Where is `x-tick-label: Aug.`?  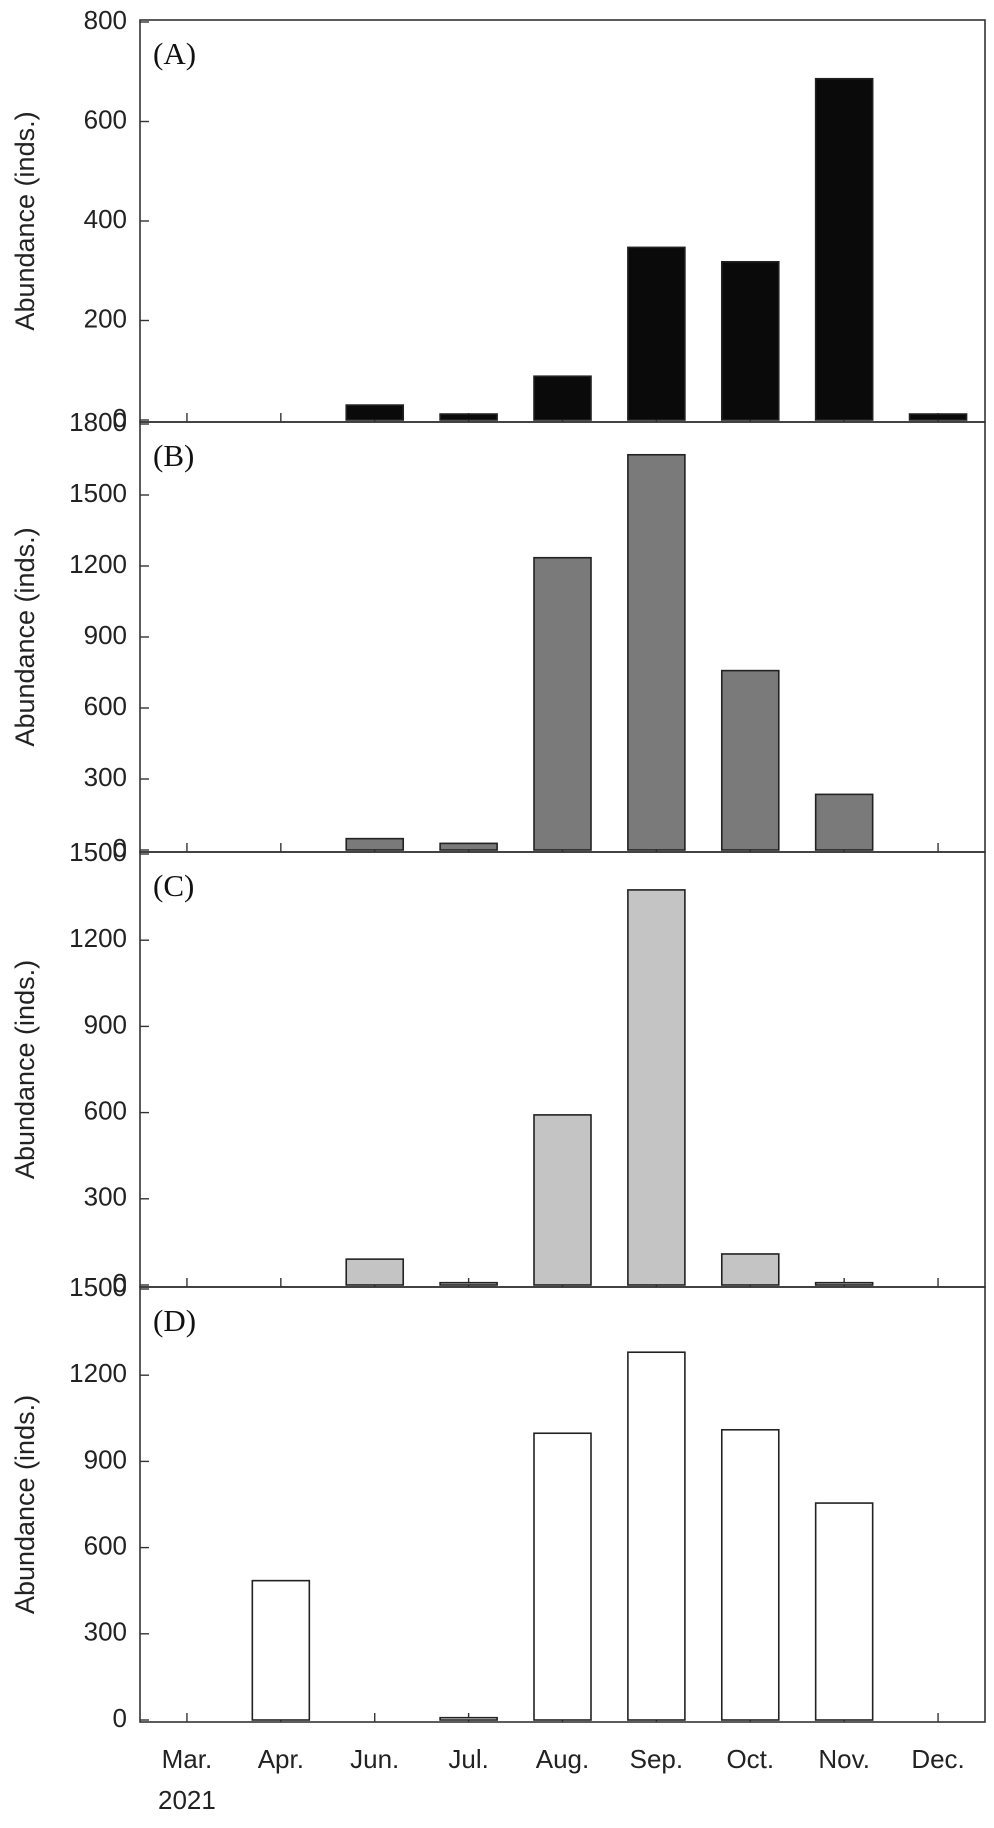 x-tick-label: Aug. is located at coordinates (563, 1759).